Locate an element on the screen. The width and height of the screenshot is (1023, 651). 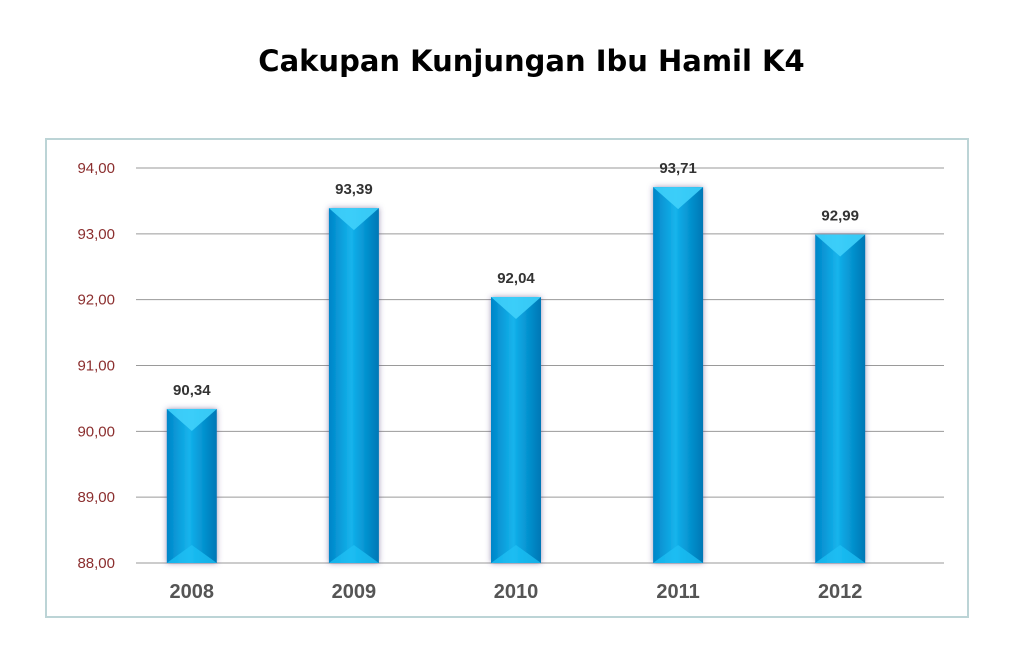
x-axis: 2008 2009 2010 2011 2012 is located at coordinates (516, 592).